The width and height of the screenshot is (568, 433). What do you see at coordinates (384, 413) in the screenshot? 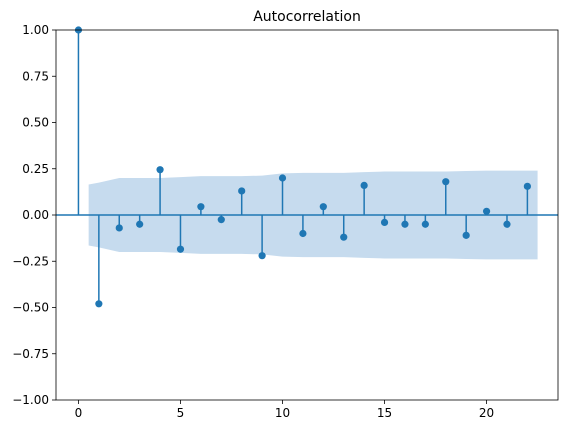
I see `x-tick-label: 15` at bounding box center [384, 413].